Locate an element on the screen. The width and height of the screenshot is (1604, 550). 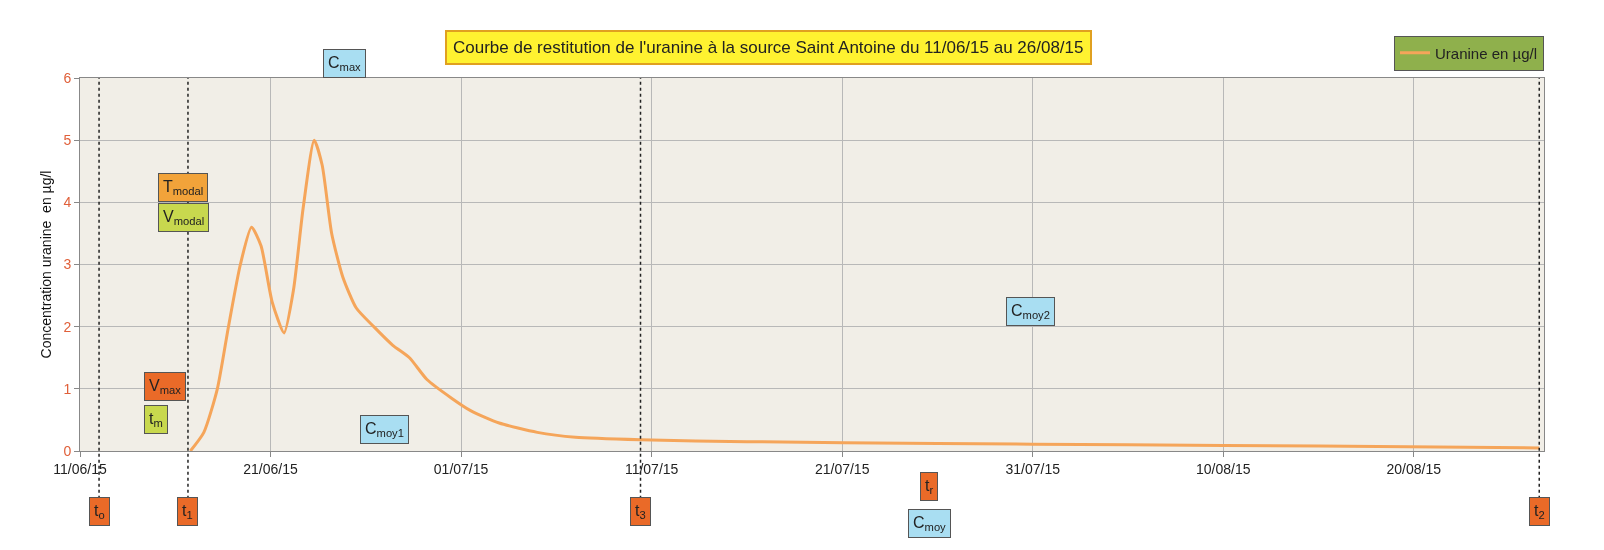
x-tick-label: 11/06/15 is located at coordinates (80, 468).